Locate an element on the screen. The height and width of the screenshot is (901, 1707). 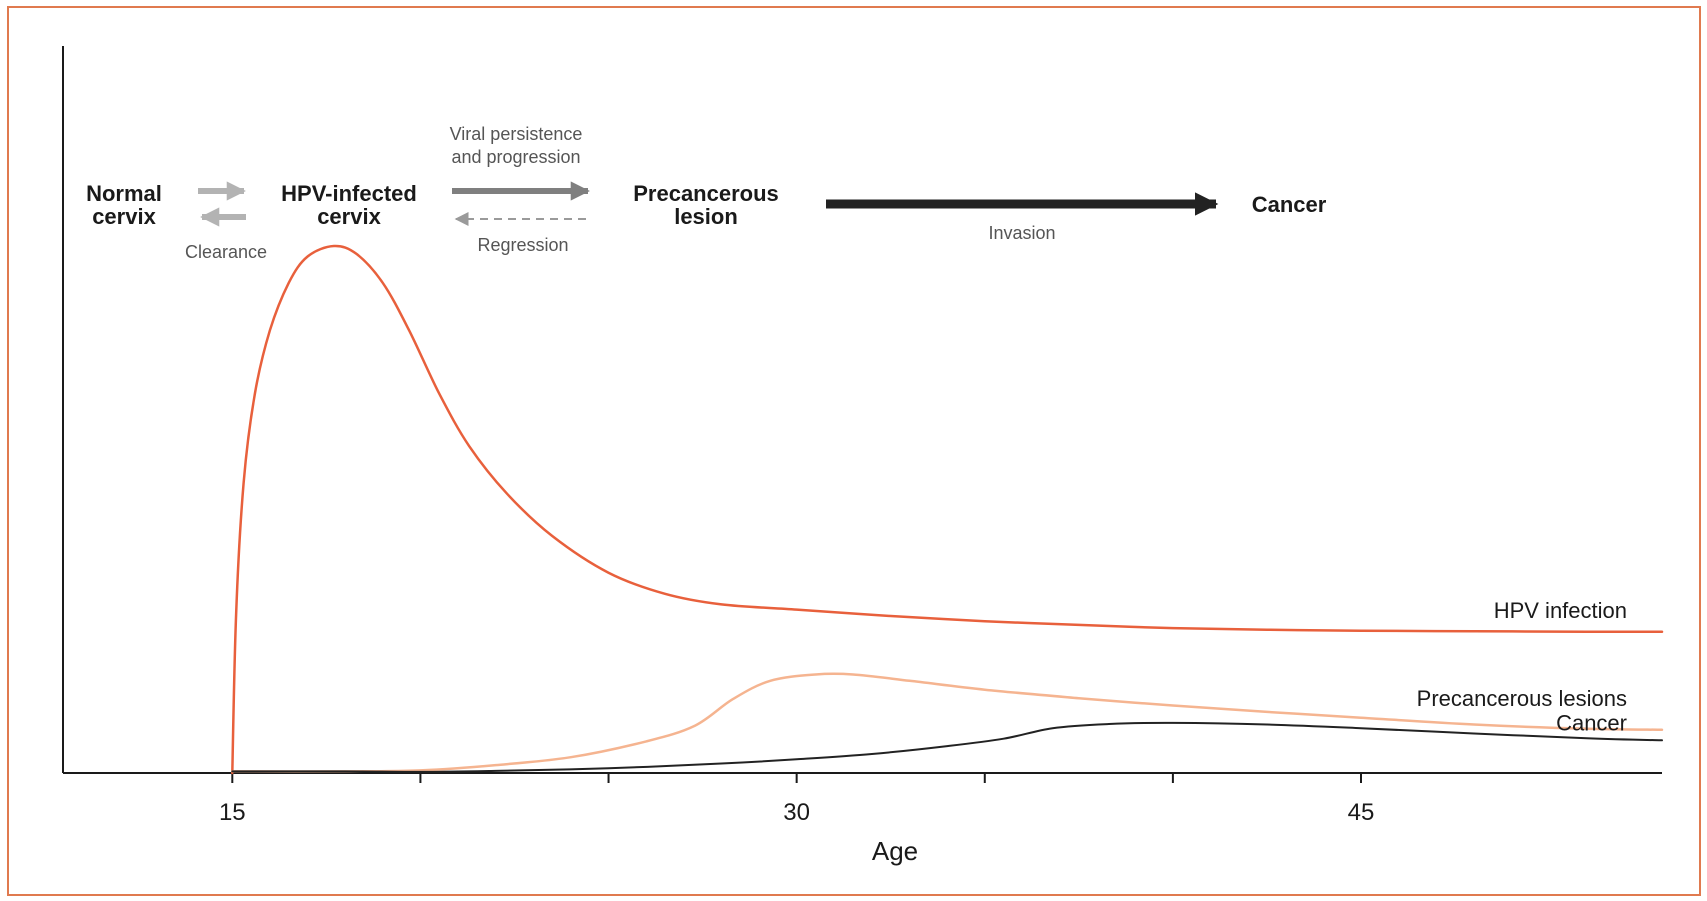
transition-label-0-0: Clearance is located at coordinates (226, 252).